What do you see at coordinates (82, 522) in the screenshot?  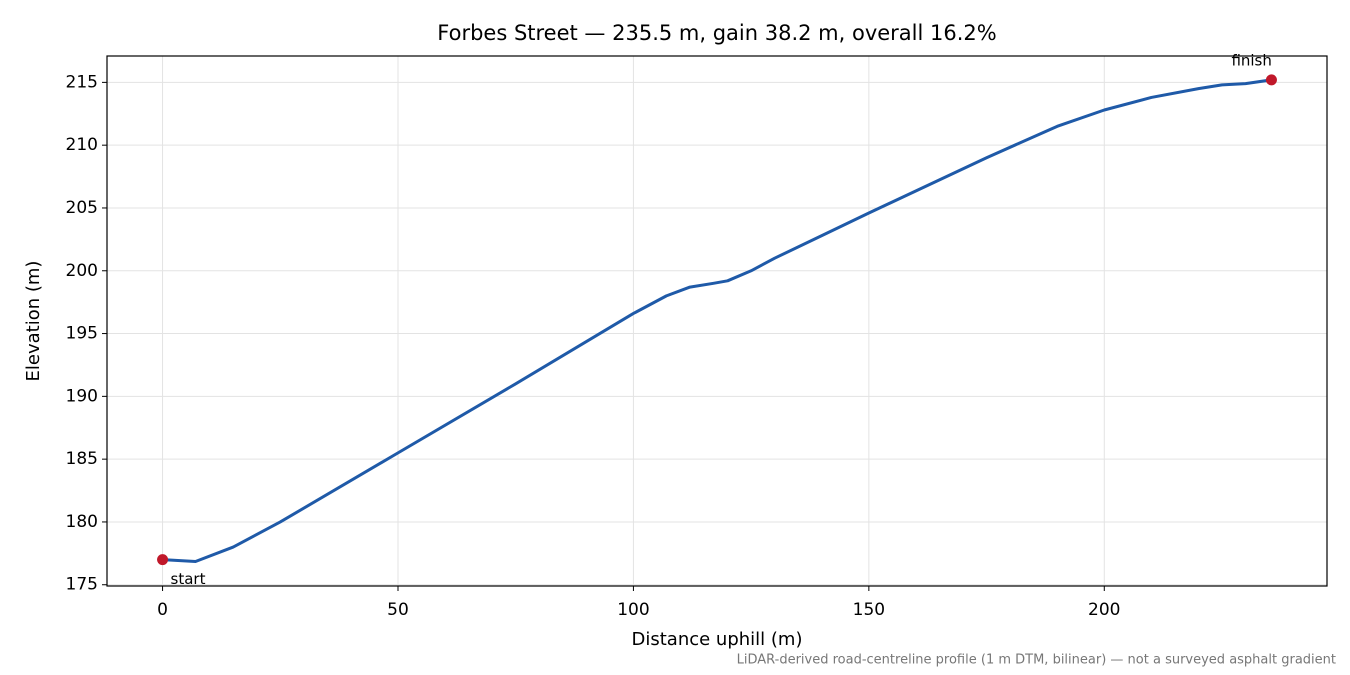 I see `y-tick-label: 180` at bounding box center [82, 522].